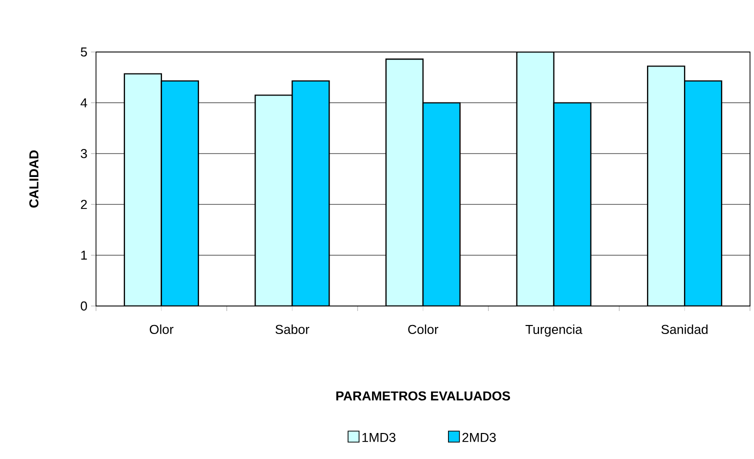 The height and width of the screenshot is (459, 754). What do you see at coordinates (554, 330) in the screenshot?
I see `x-tick-label: Turgencia` at bounding box center [554, 330].